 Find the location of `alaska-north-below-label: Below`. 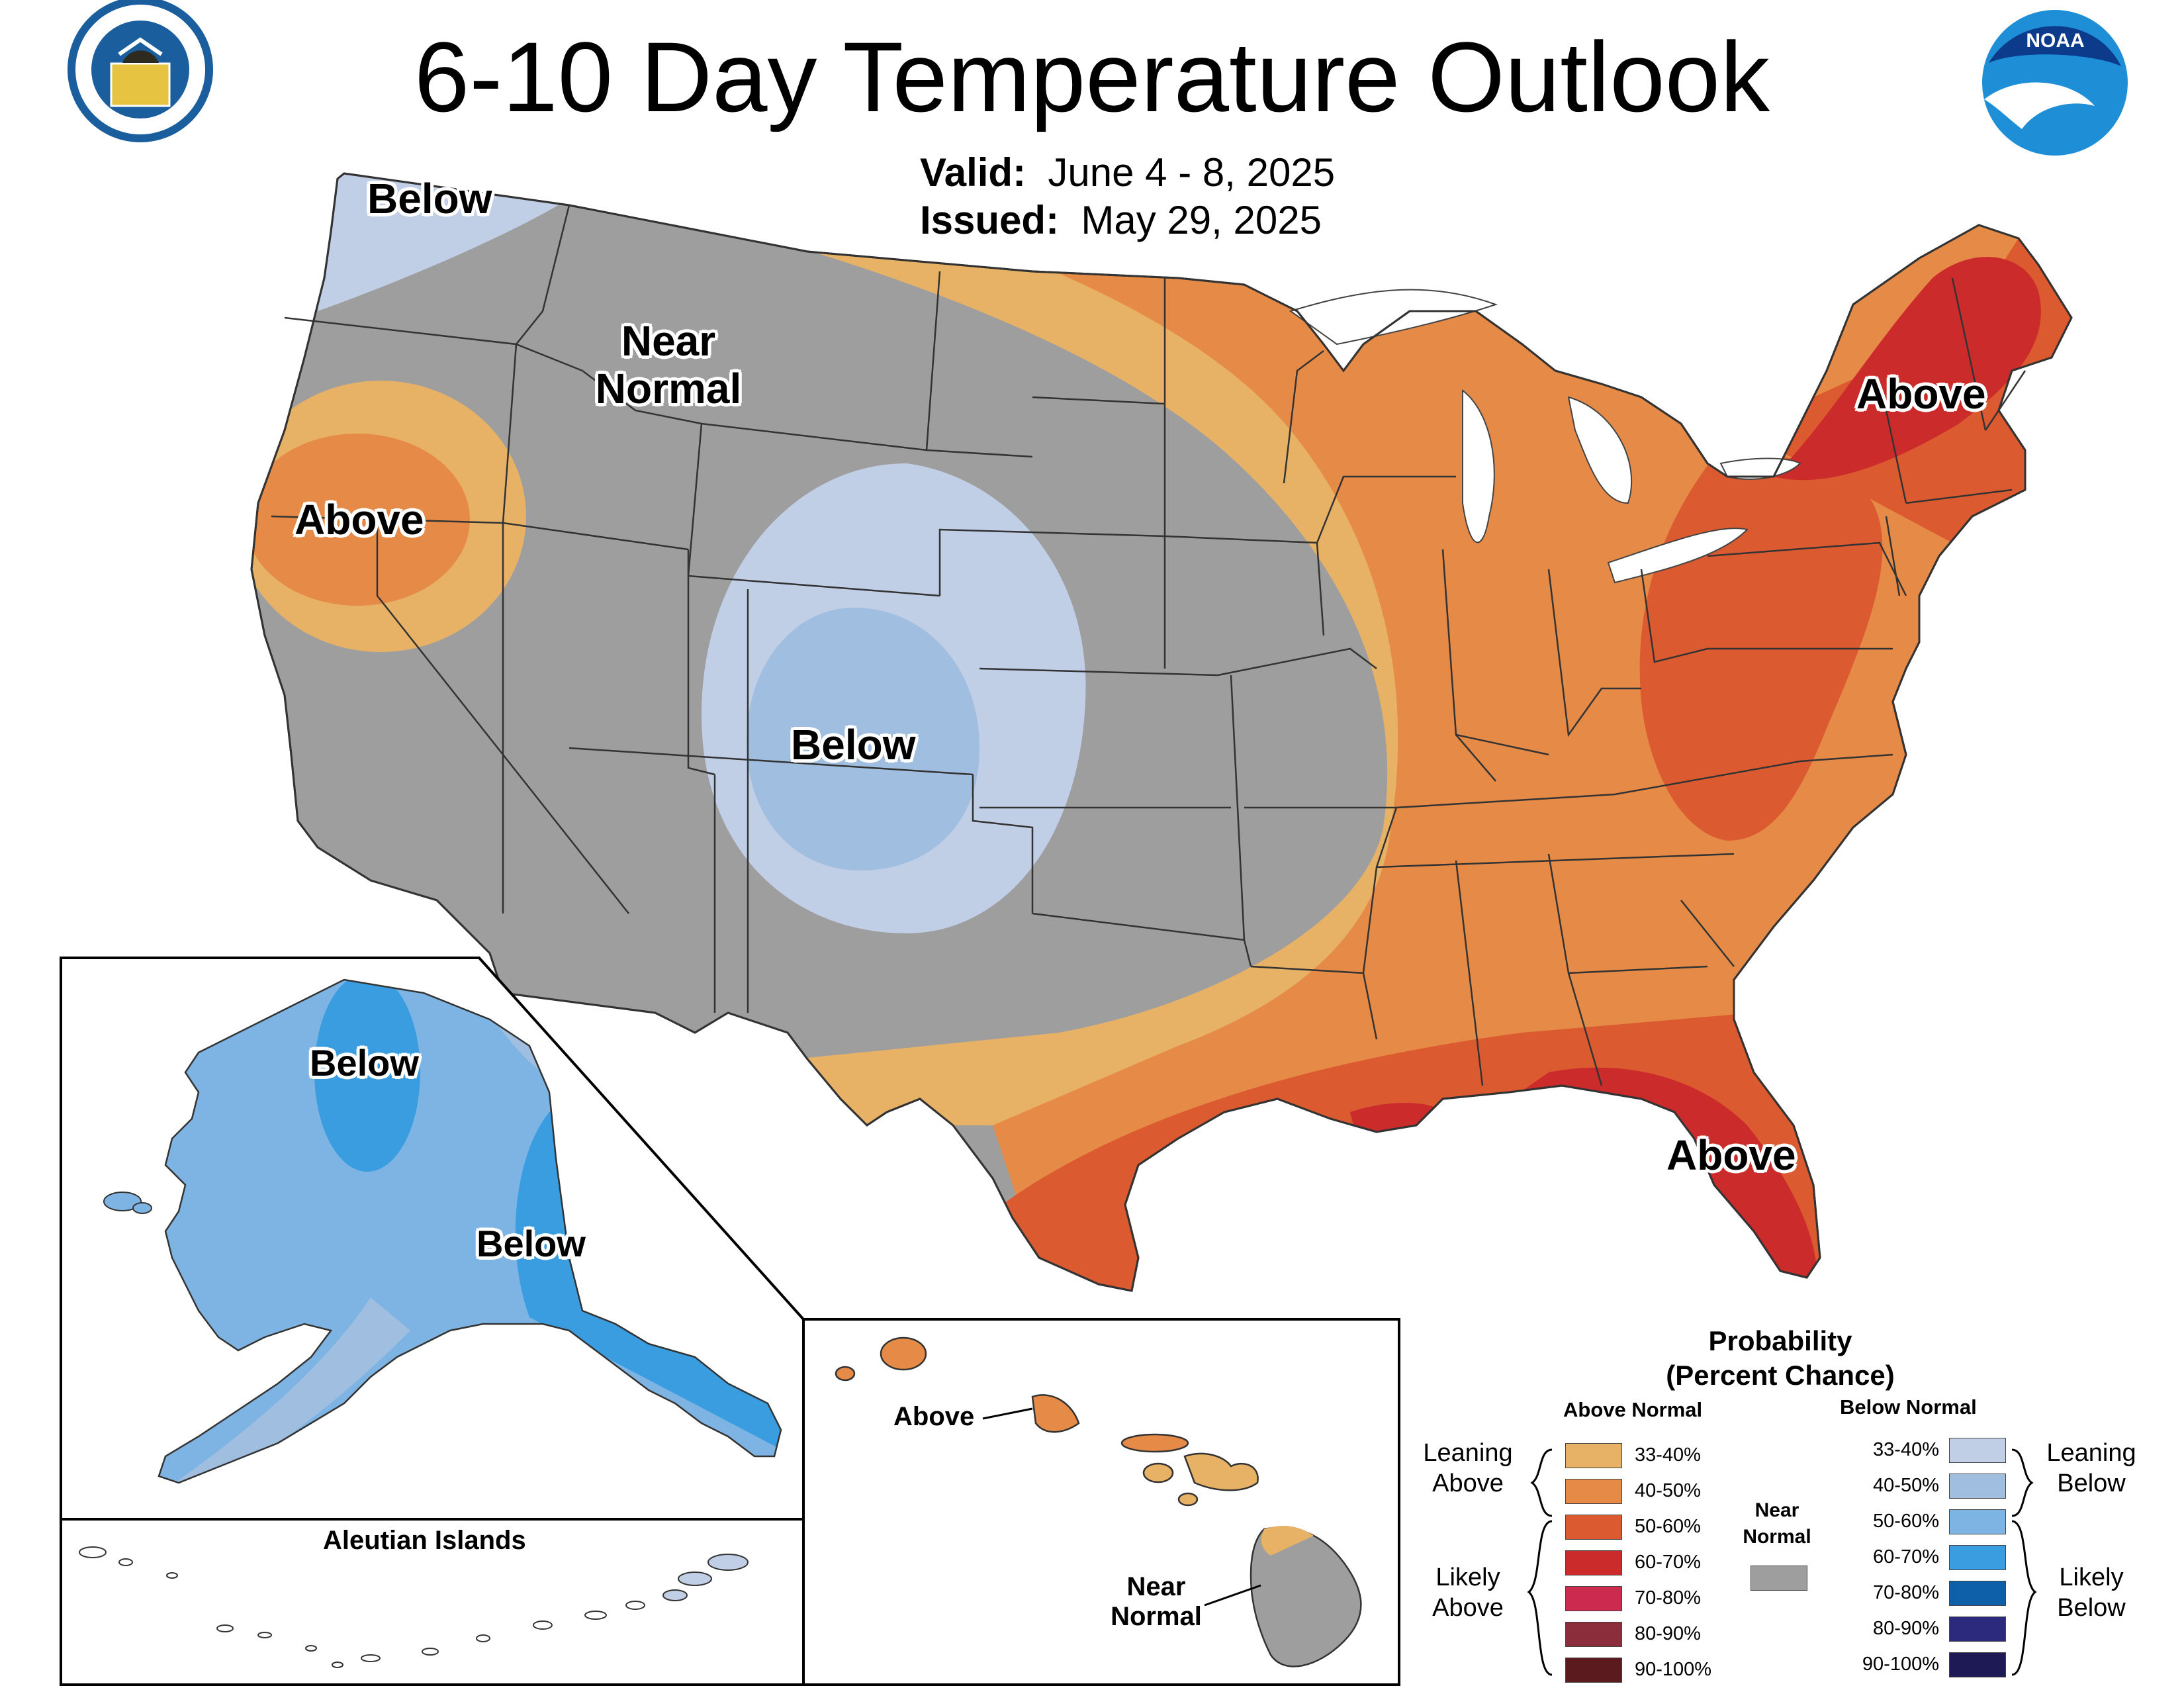

alaska-north-below-label: Below is located at coordinates (365, 1063).